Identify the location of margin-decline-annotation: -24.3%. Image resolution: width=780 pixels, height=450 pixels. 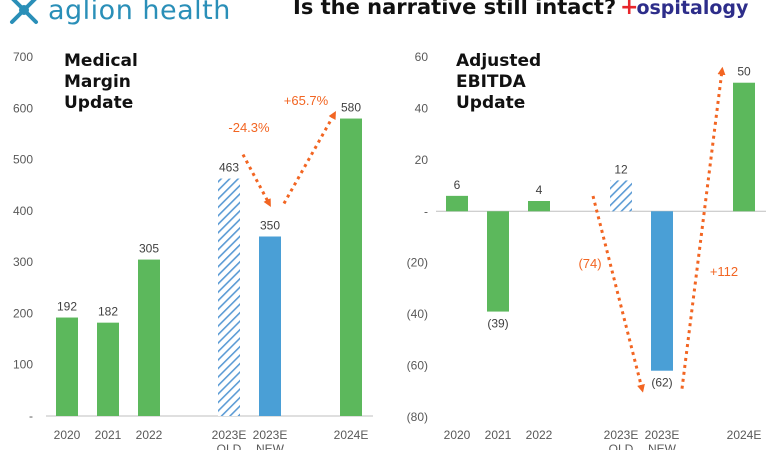
(249, 127).